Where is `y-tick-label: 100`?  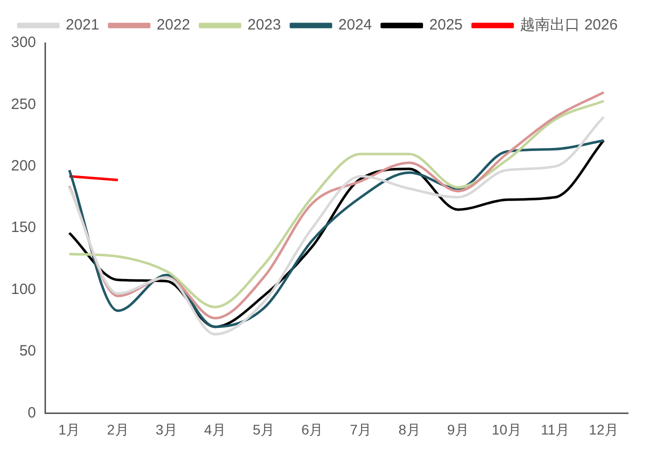 y-tick-label: 100 is located at coordinates (23, 289).